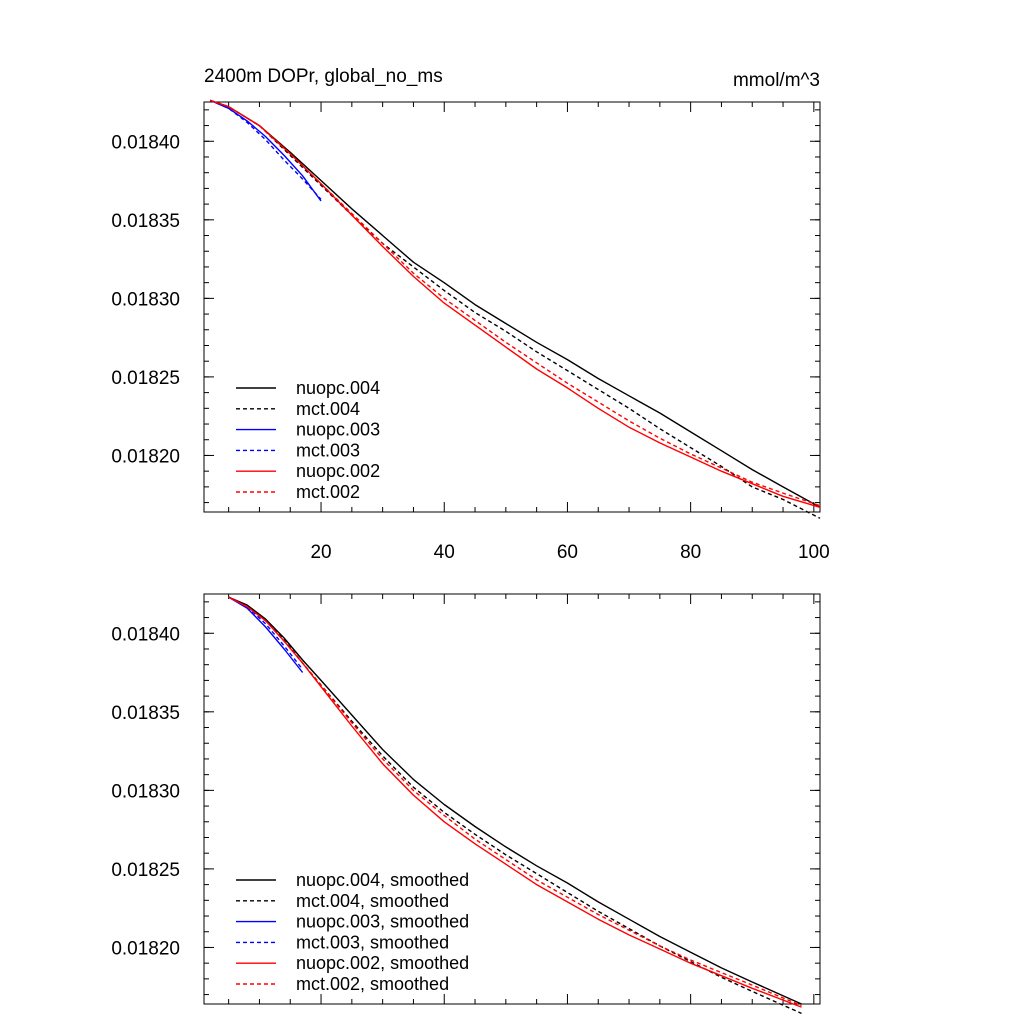 This screenshot has width=1024, height=1024. Describe the element at coordinates (372, 984) in the screenshot. I see `legend-label: mct.002, smoothed` at that location.